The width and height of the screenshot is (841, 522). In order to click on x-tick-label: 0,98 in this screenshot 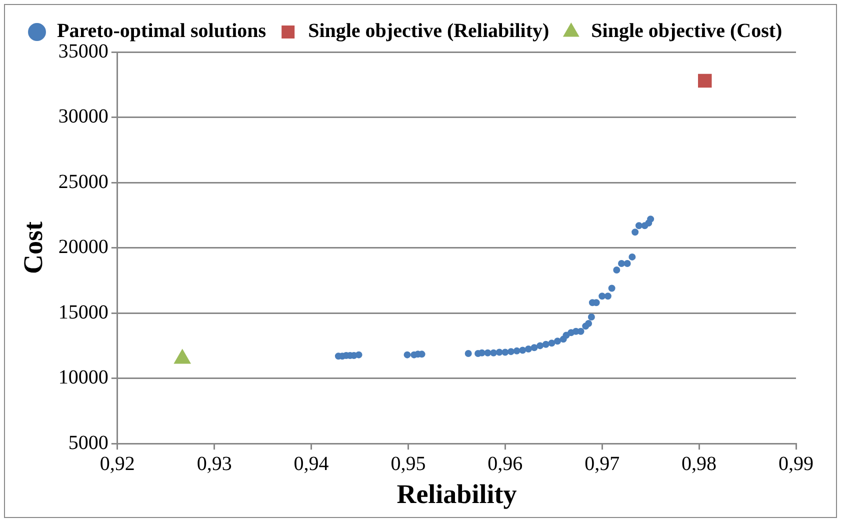, I will do `click(699, 463)`.